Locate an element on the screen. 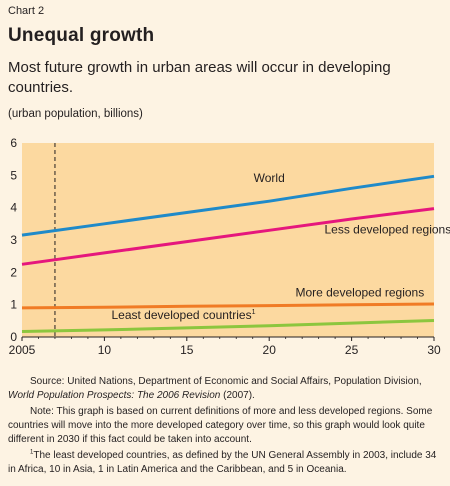  x-tick-label: 20 is located at coordinates (270, 350).